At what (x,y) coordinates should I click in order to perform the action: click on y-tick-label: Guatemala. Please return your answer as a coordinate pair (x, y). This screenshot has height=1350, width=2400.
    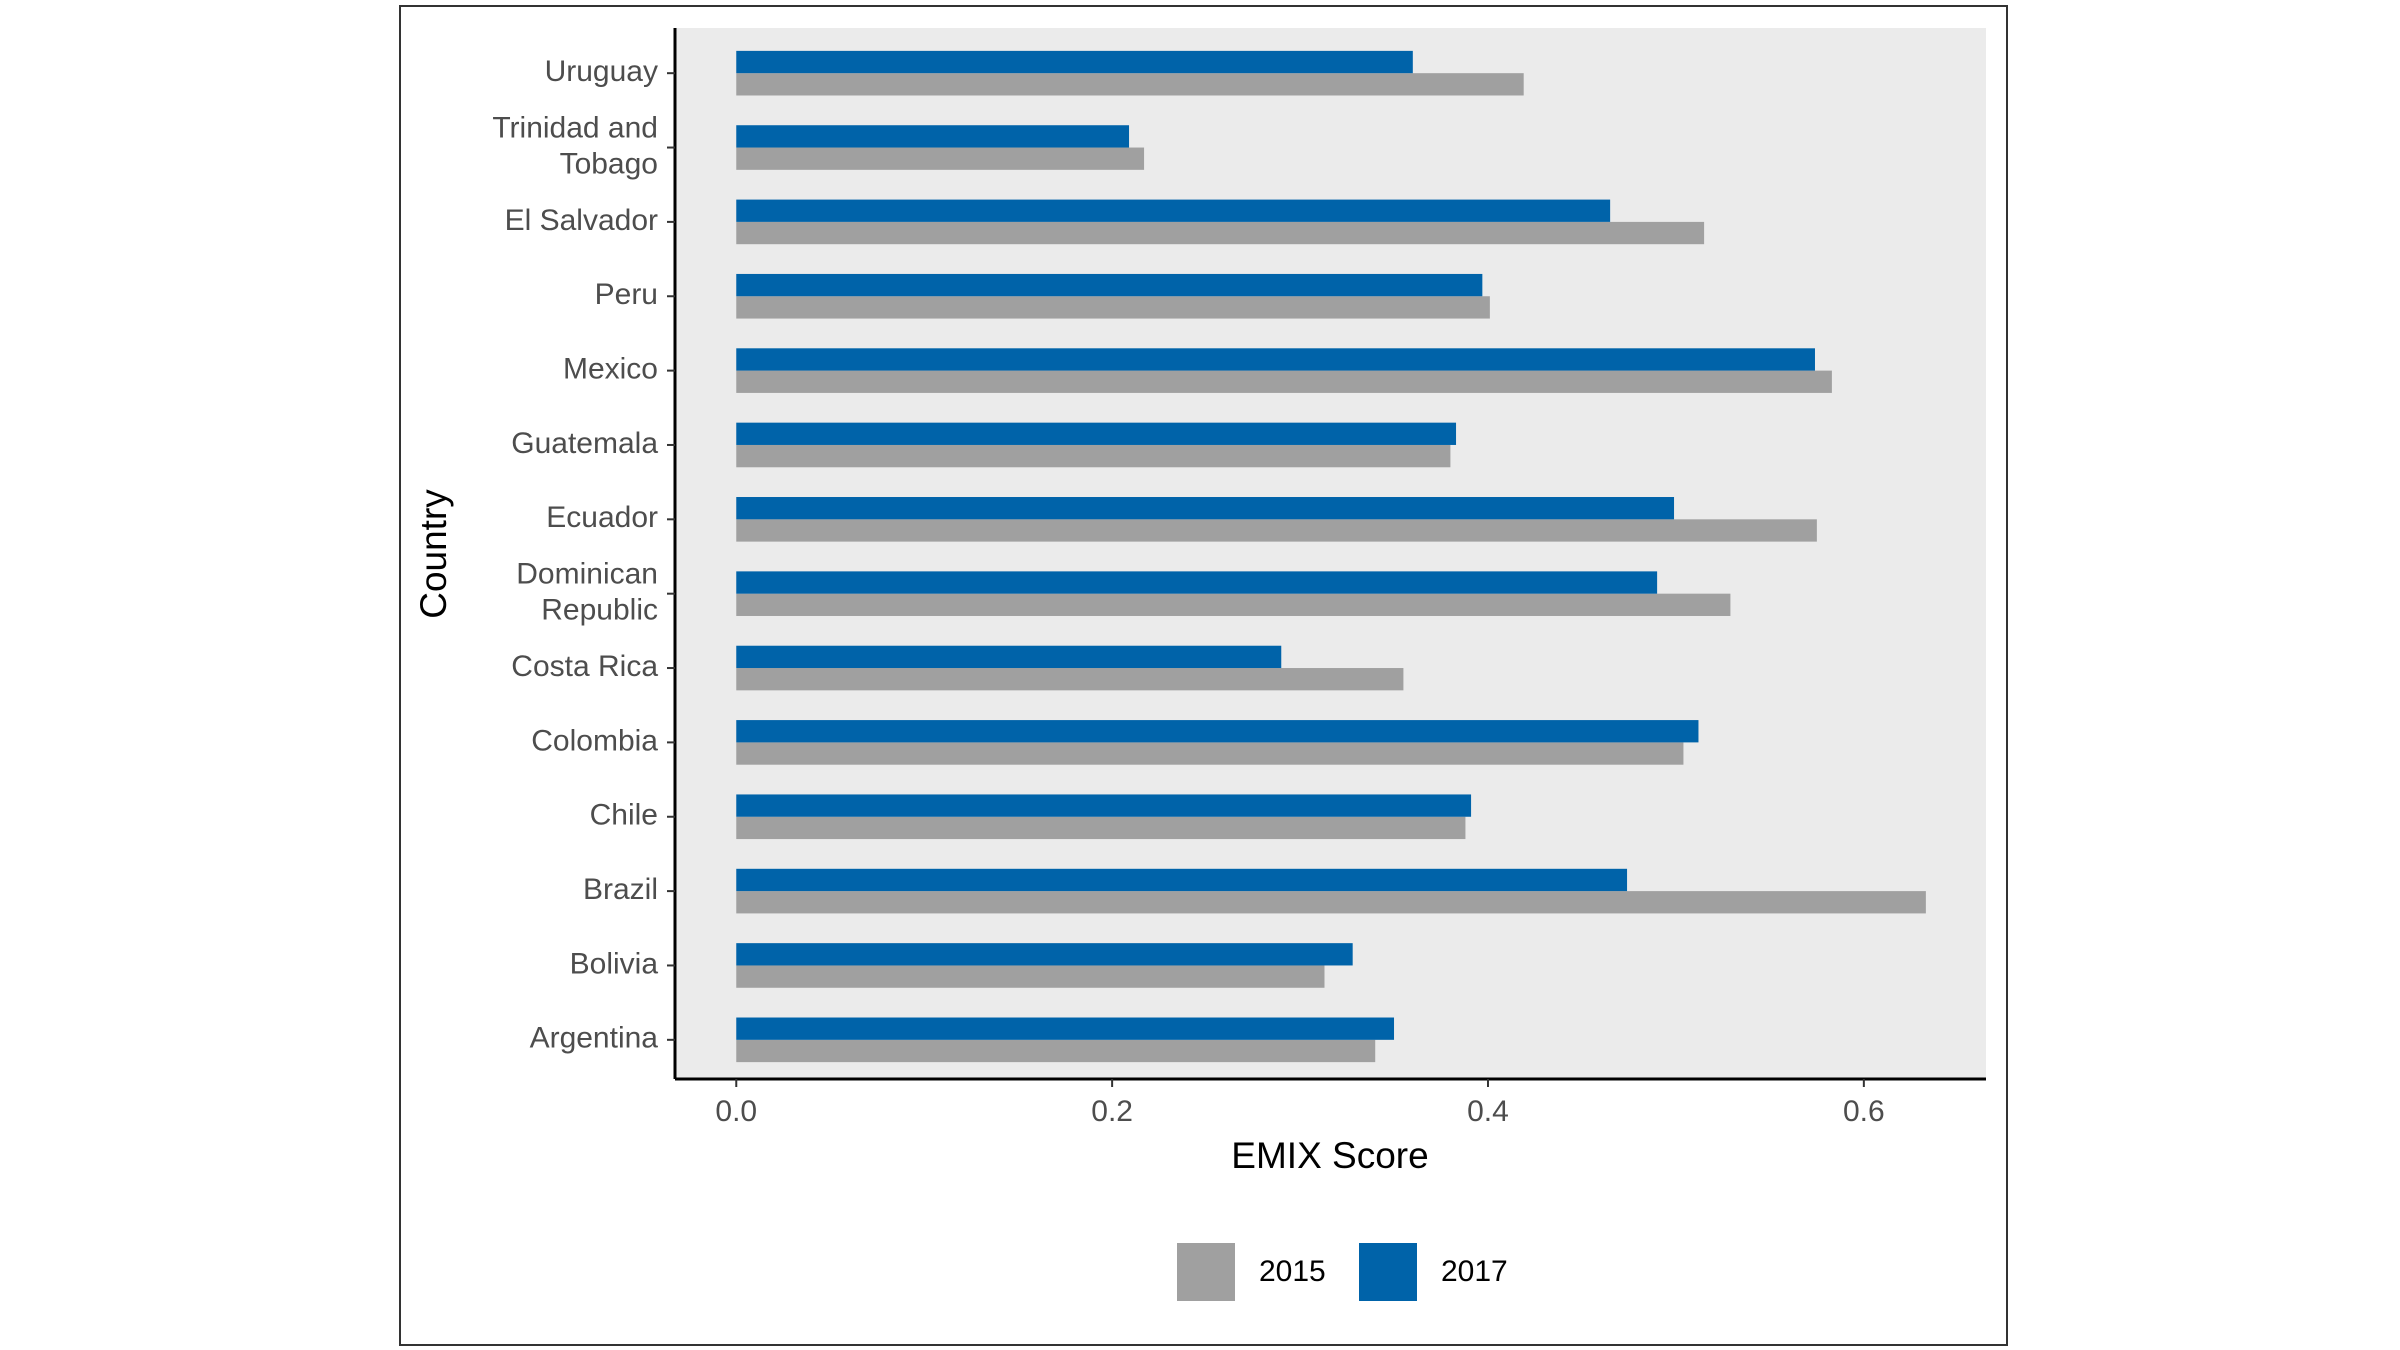
    Looking at the image, I should click on (584, 443).